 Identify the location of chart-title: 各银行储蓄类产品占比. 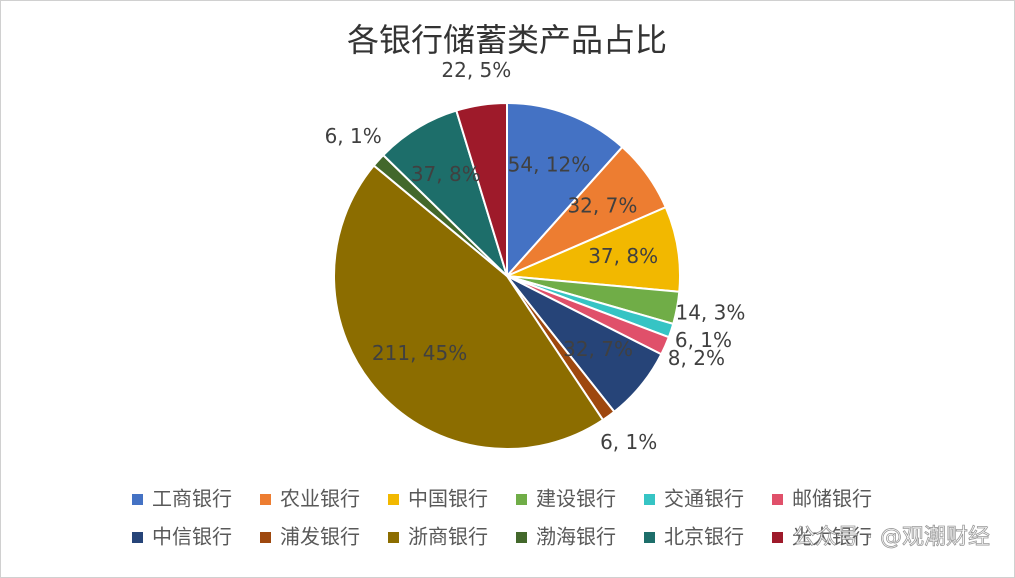
(507, 40).